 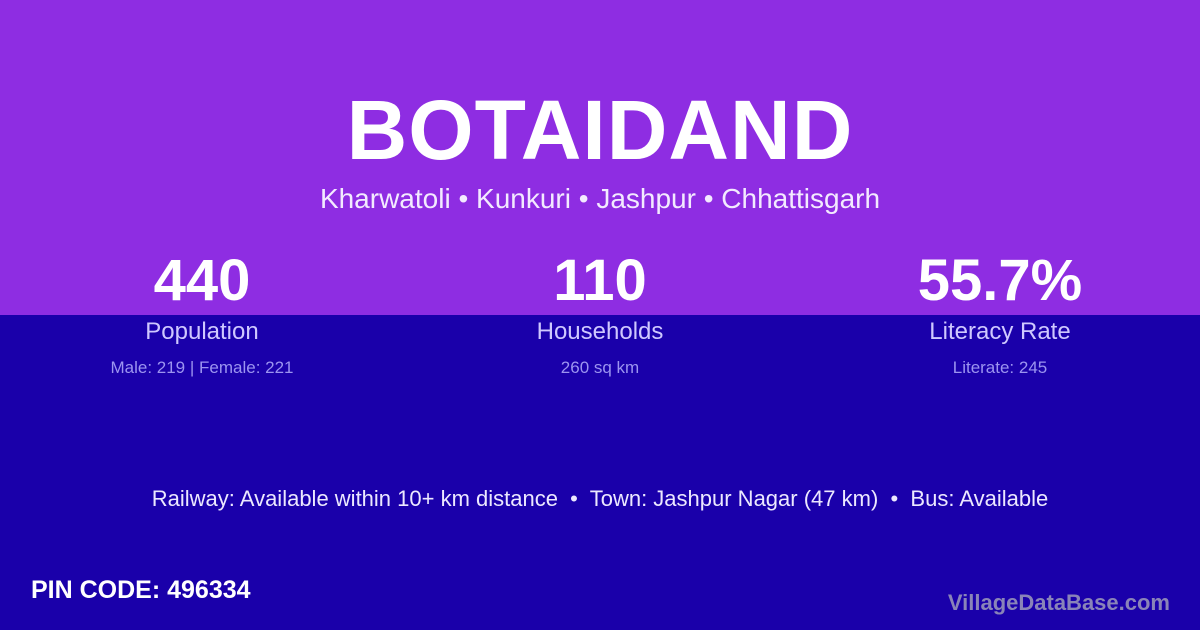 I want to click on stat-literacy: 55.7% Literacy Rate Literate: 245, so click(x=1000, y=314).